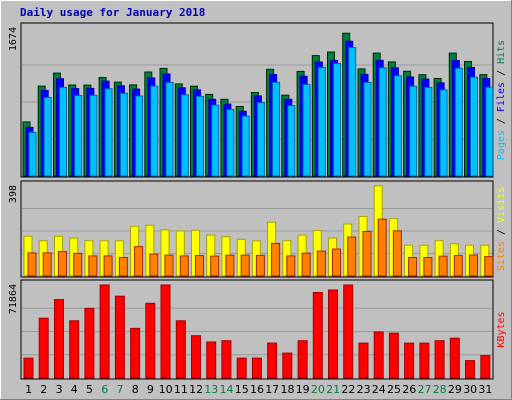  I want to click on day-label-19: 19, so click(303, 389).